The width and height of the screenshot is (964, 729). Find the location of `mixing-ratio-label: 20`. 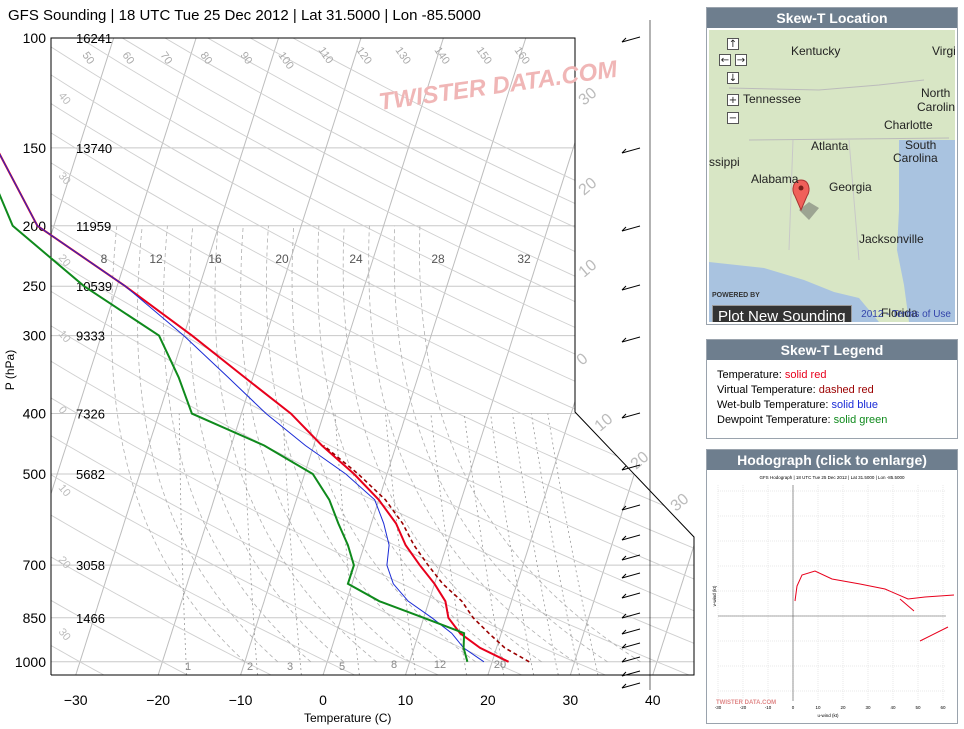

mixing-ratio-label: 20 is located at coordinates (282, 259).